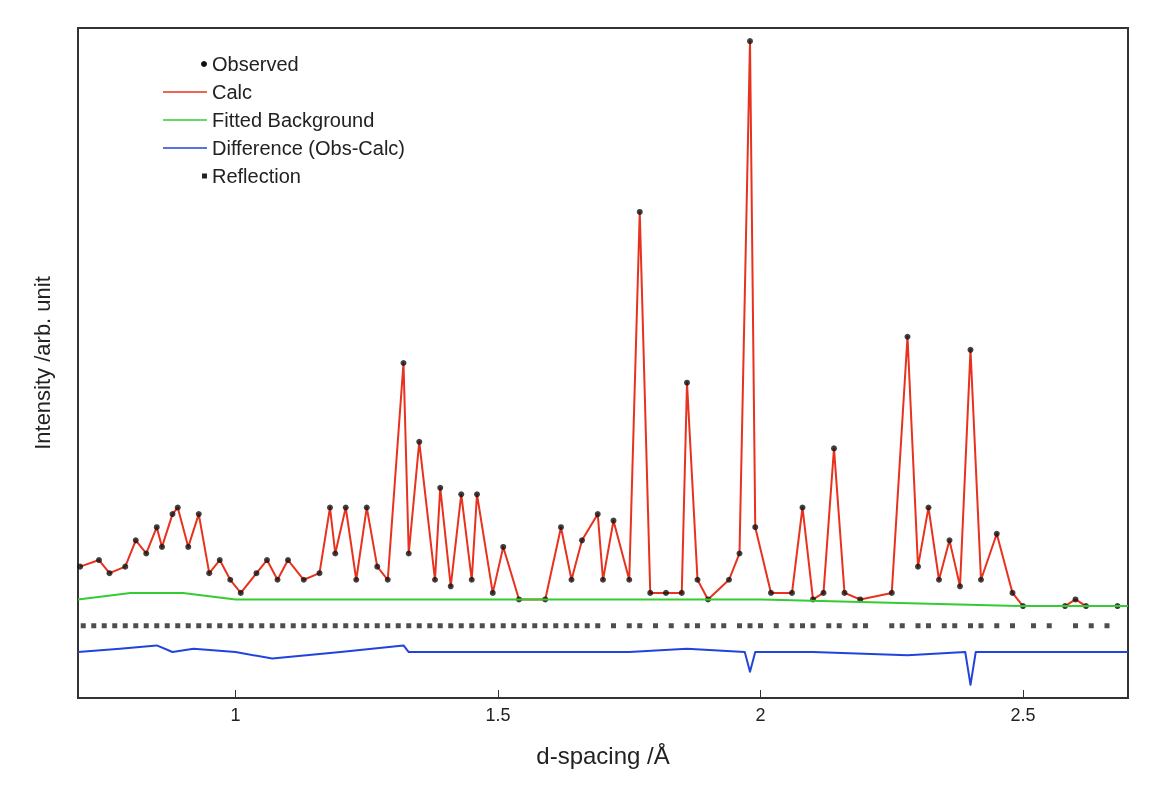 The height and width of the screenshot is (805, 1158). I want to click on legend-label: Observed, so click(255, 64).